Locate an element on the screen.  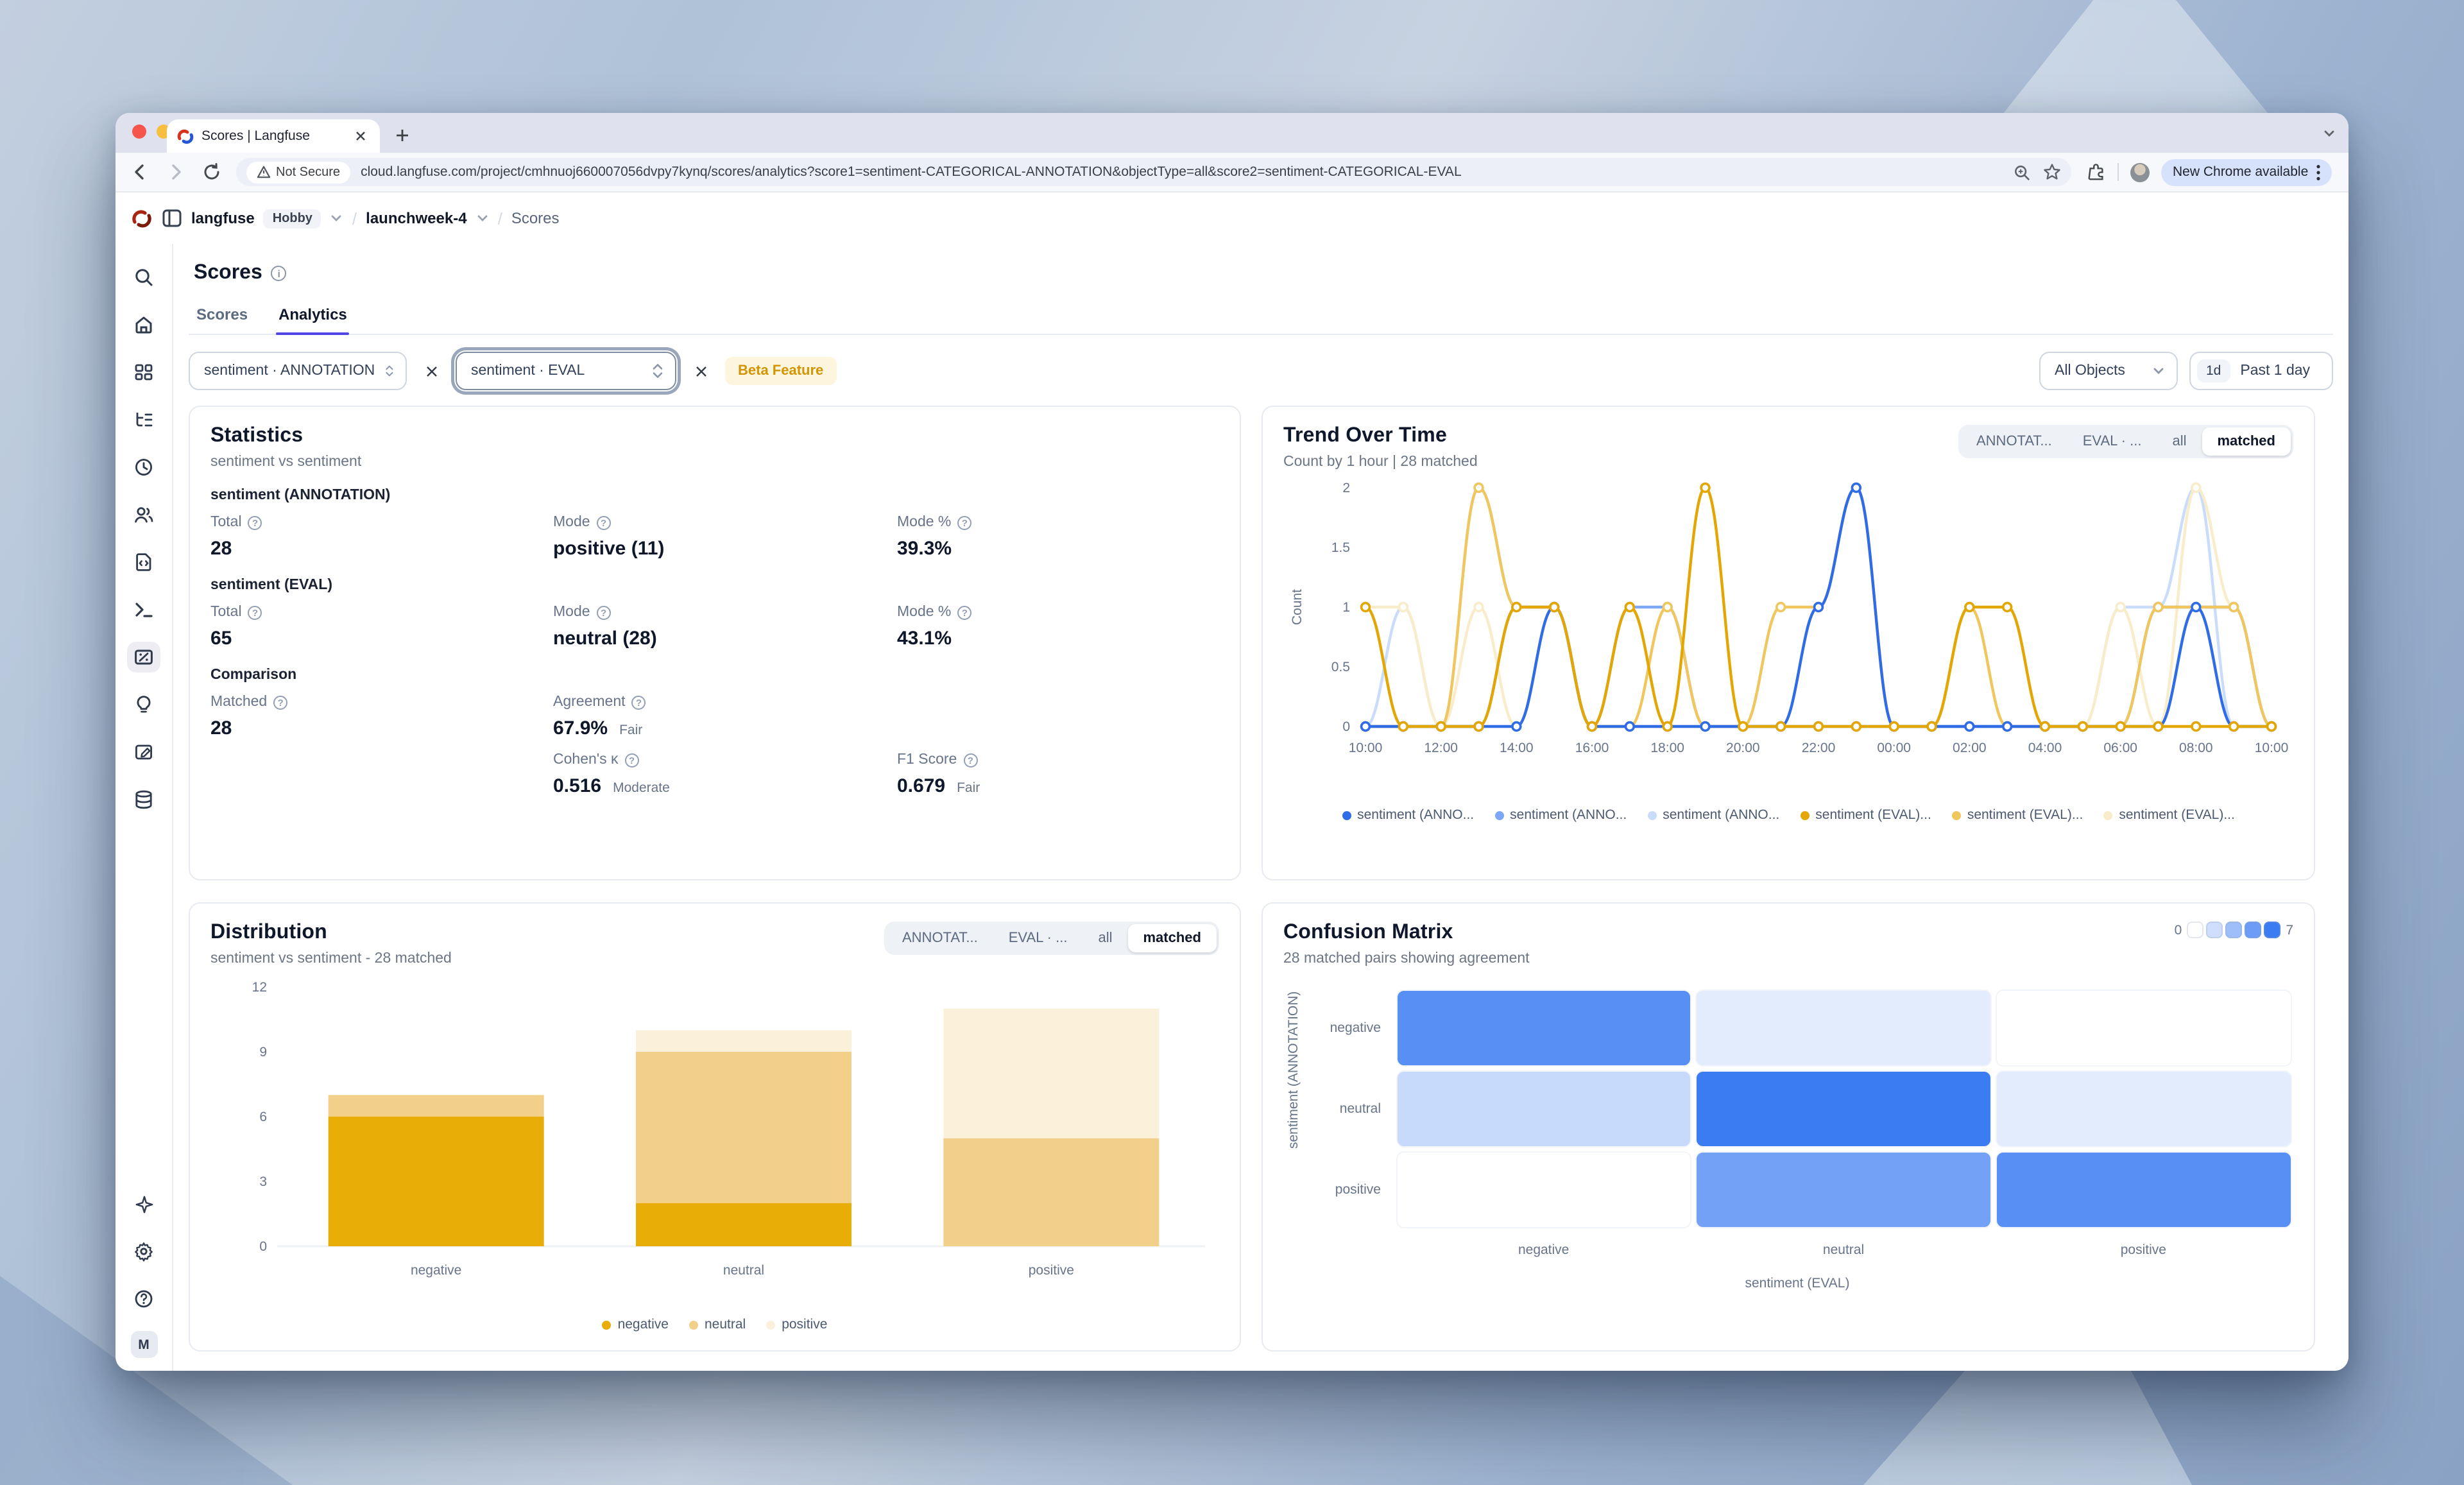
object-filter-select: All Objects is located at coordinates (2108, 371).